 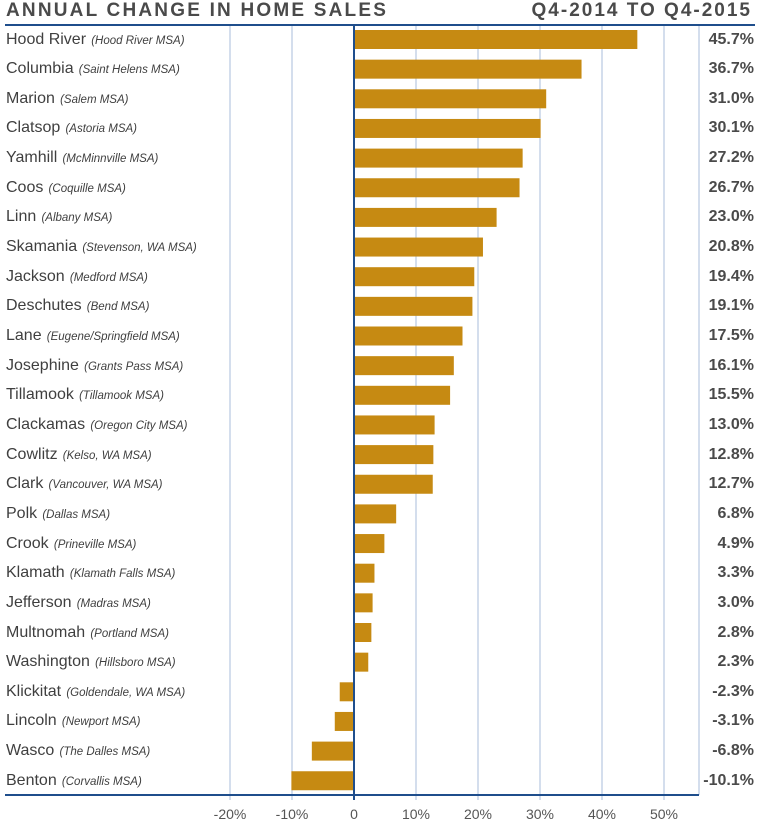 What do you see at coordinates (735, 543) in the screenshot?
I see `data-label: 4.9%` at bounding box center [735, 543].